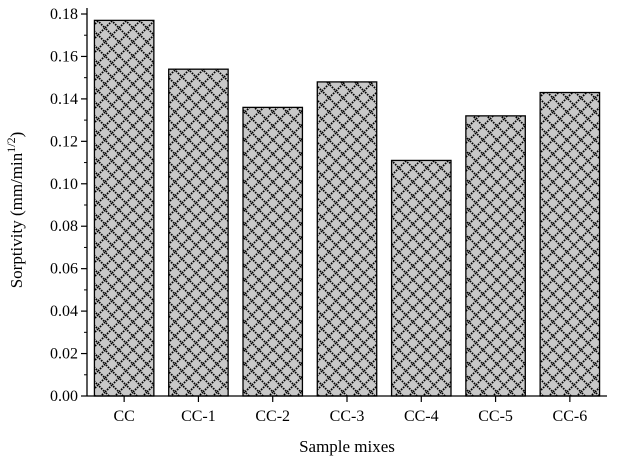 The height and width of the screenshot is (465, 623). I want to click on y-tick-label: 0.02, so click(64, 354).